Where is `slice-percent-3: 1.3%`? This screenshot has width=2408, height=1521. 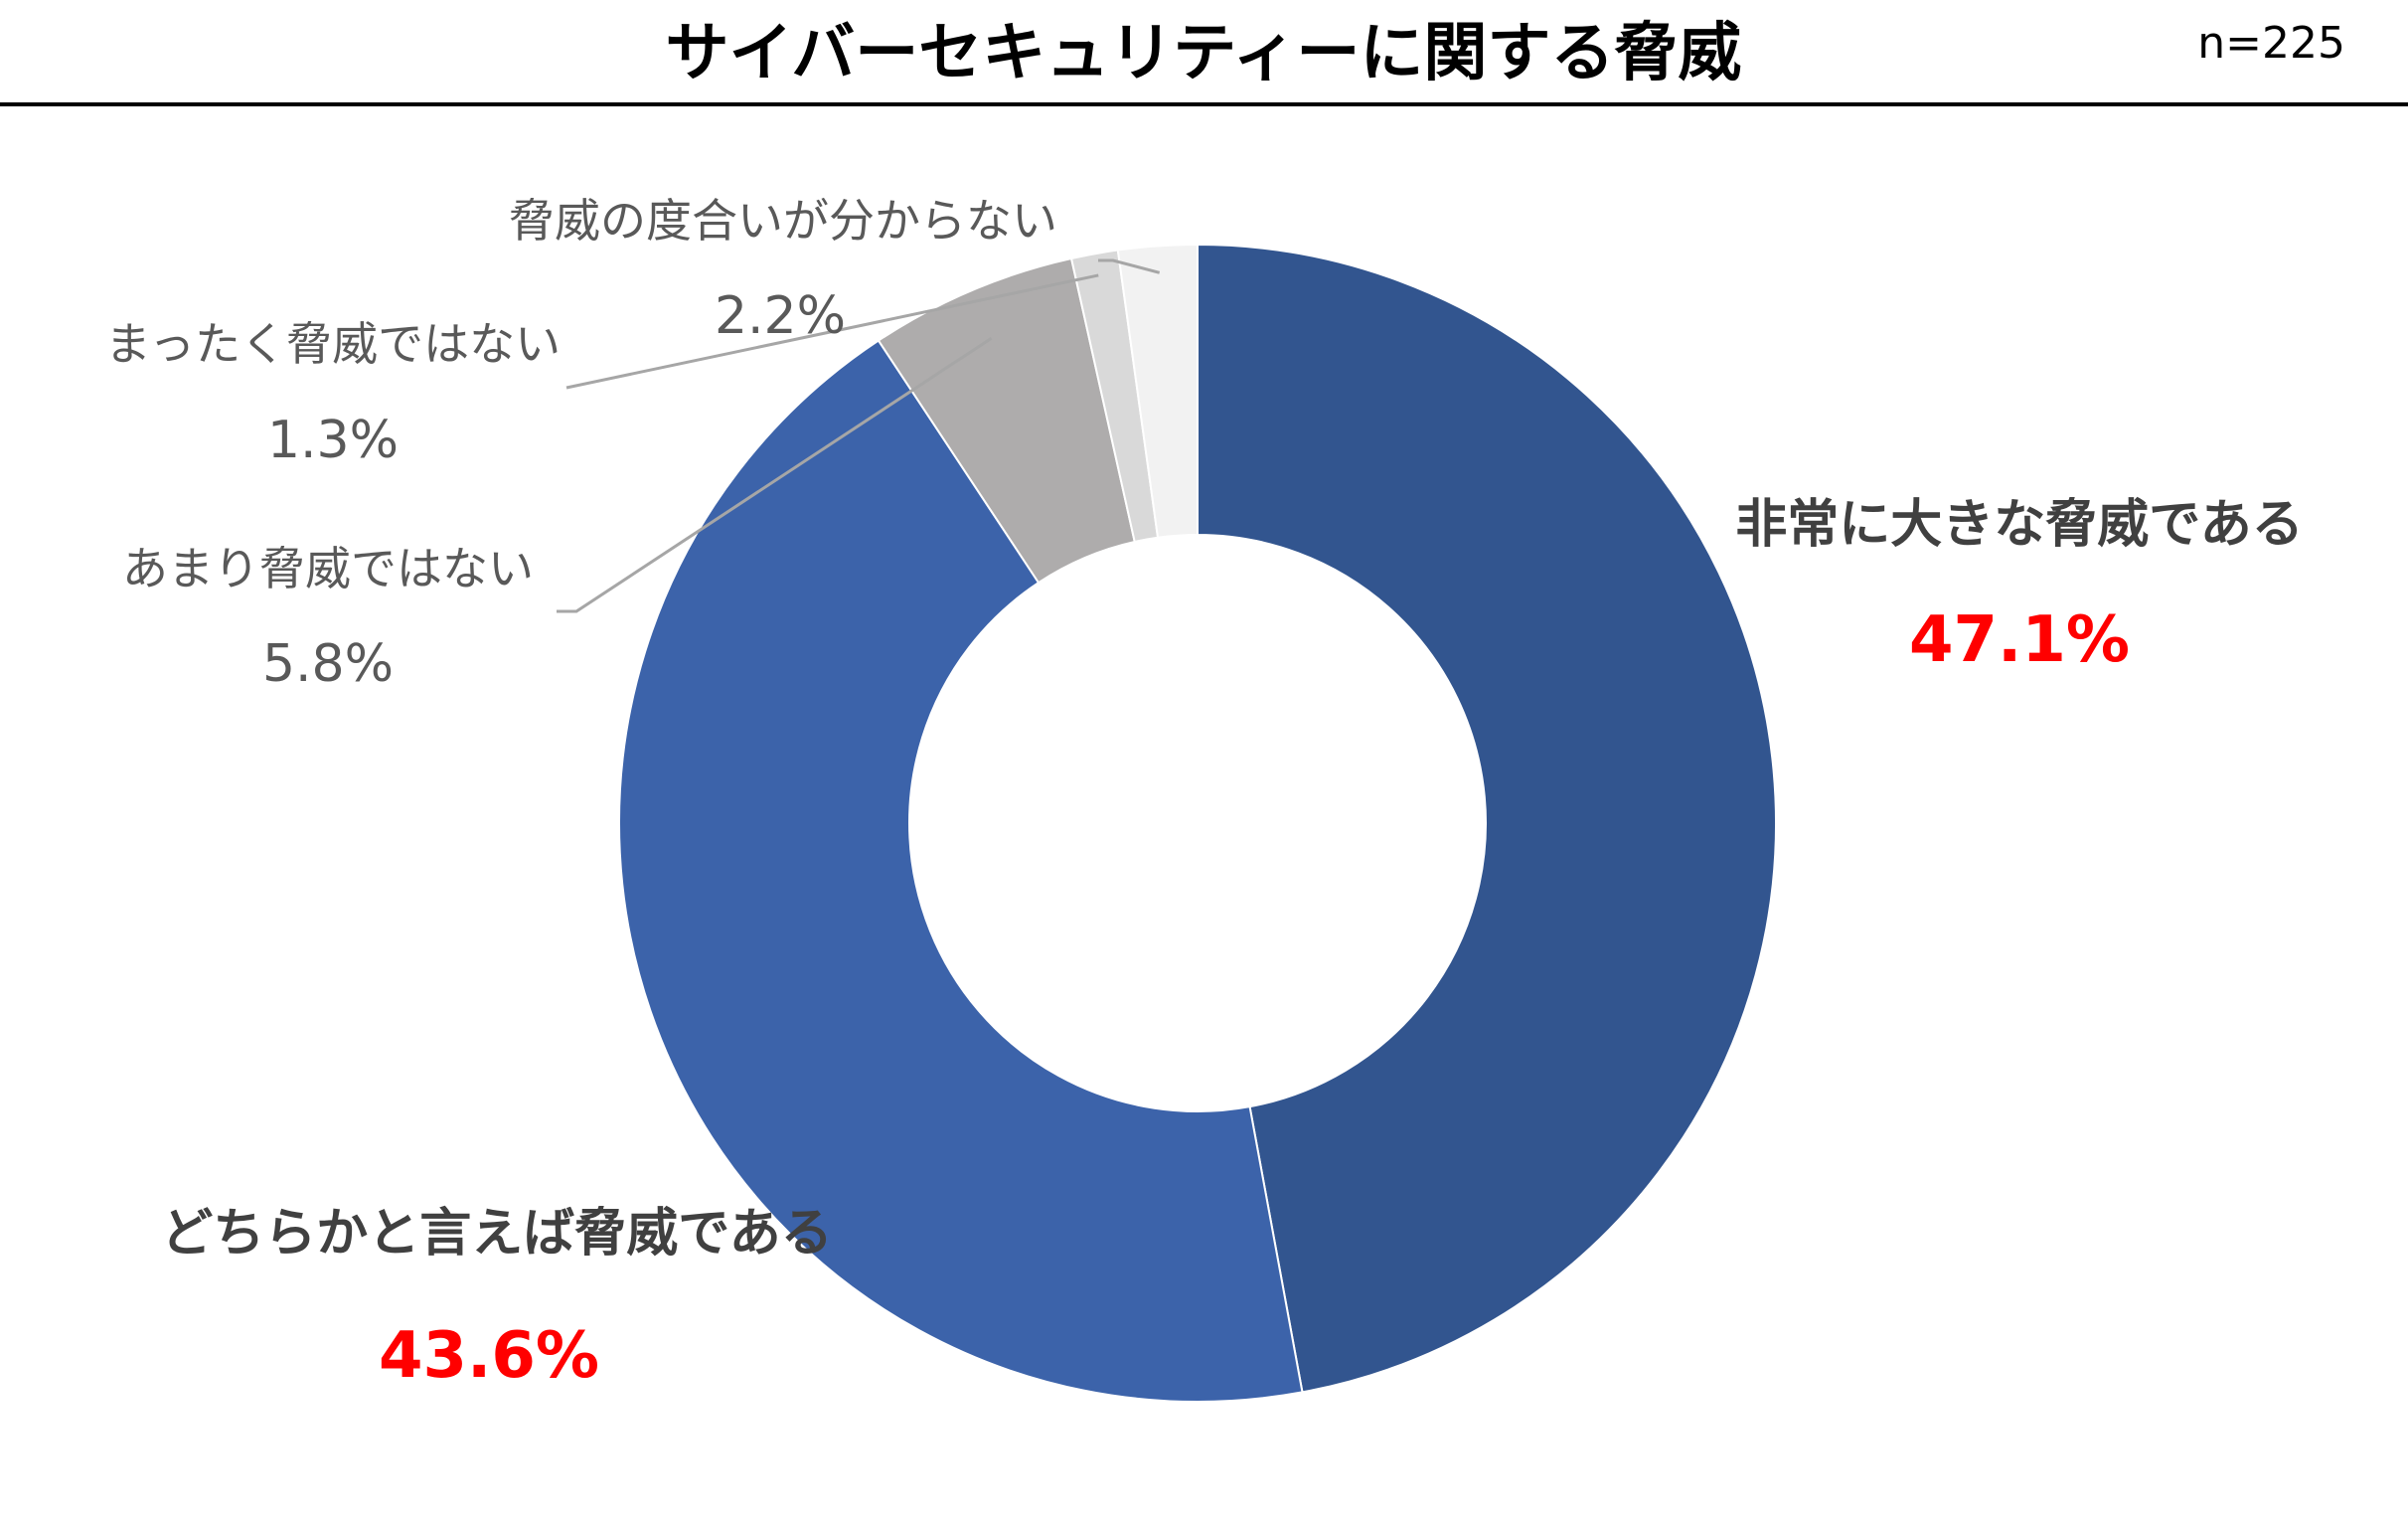
slice-percent-3: 1.3% is located at coordinates (333, 441).